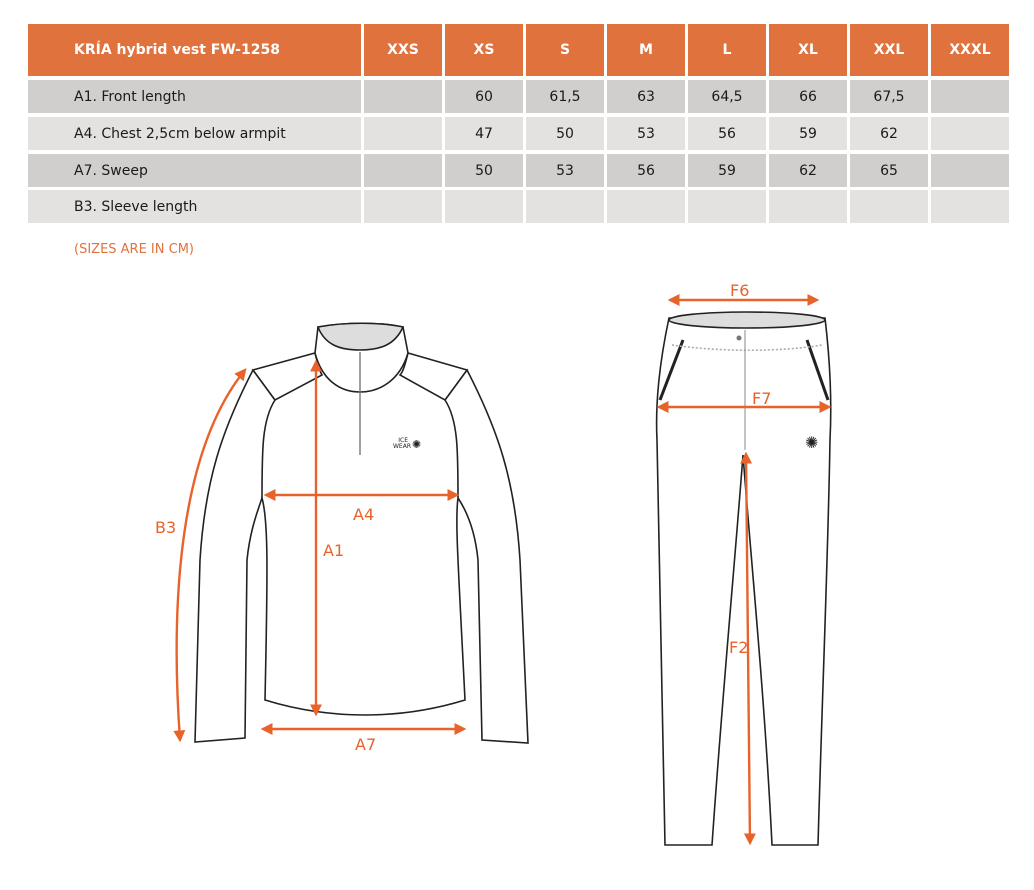 Image resolution: width=1034 pixels, height=890 pixels. I want to click on b3-label: B3, so click(165, 527).